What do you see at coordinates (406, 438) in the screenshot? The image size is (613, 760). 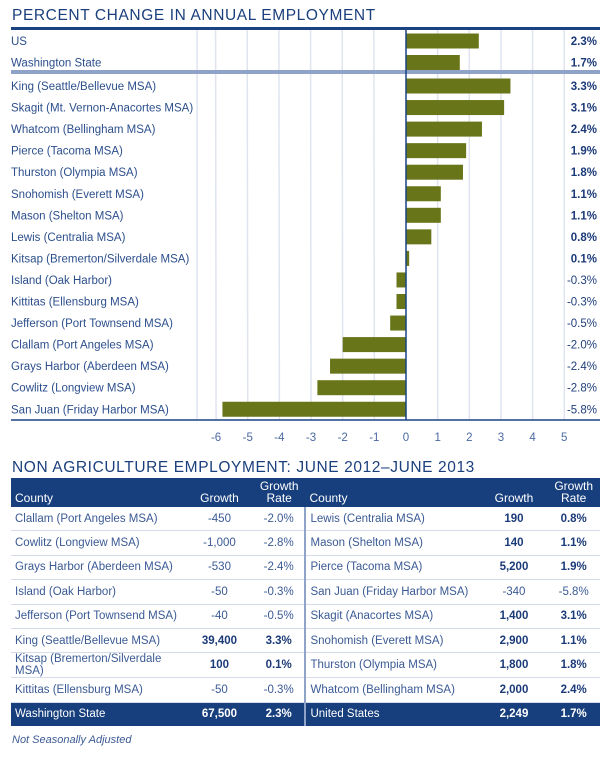 I see `x-tick-label: 0` at bounding box center [406, 438].